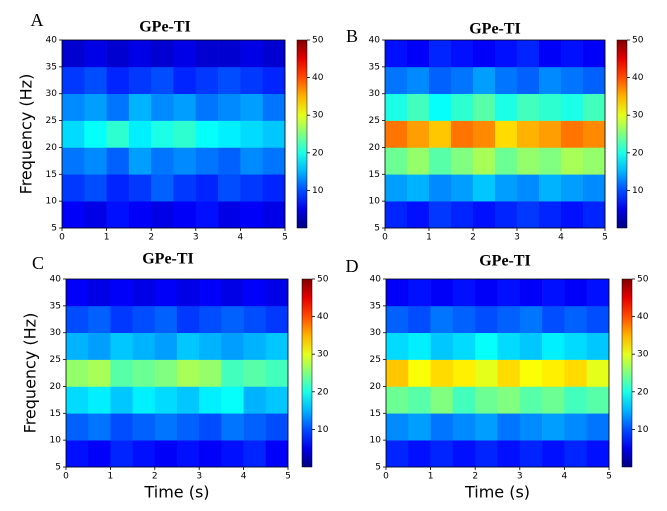 This screenshot has width=667, height=511. I want to click on colorbar-tick-label: 50, so click(643, 280).